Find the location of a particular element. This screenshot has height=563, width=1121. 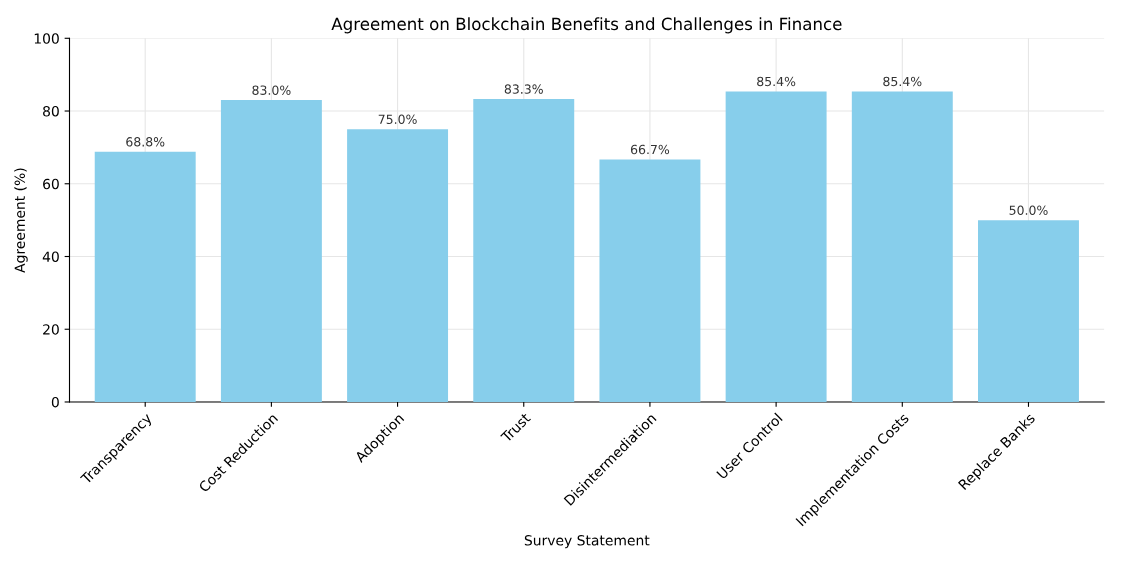

data-label: 75.0% is located at coordinates (397, 119).